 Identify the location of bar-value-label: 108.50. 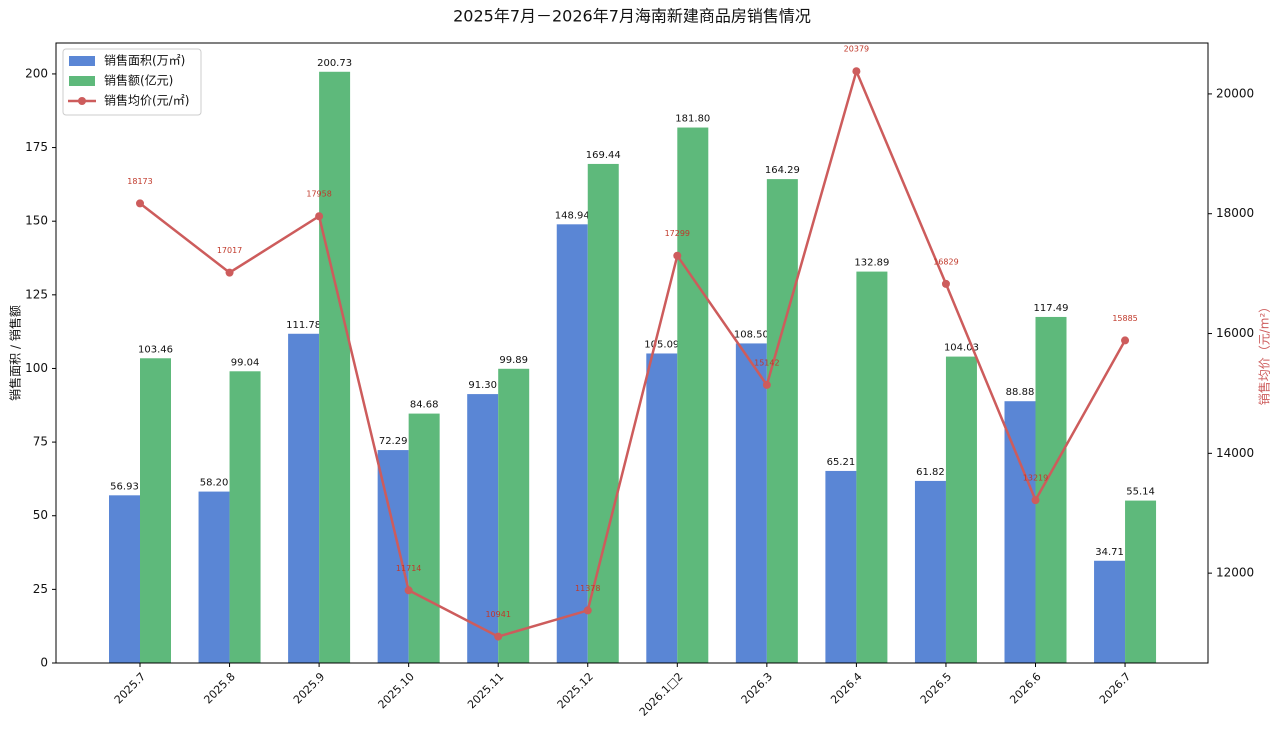
(751, 334).